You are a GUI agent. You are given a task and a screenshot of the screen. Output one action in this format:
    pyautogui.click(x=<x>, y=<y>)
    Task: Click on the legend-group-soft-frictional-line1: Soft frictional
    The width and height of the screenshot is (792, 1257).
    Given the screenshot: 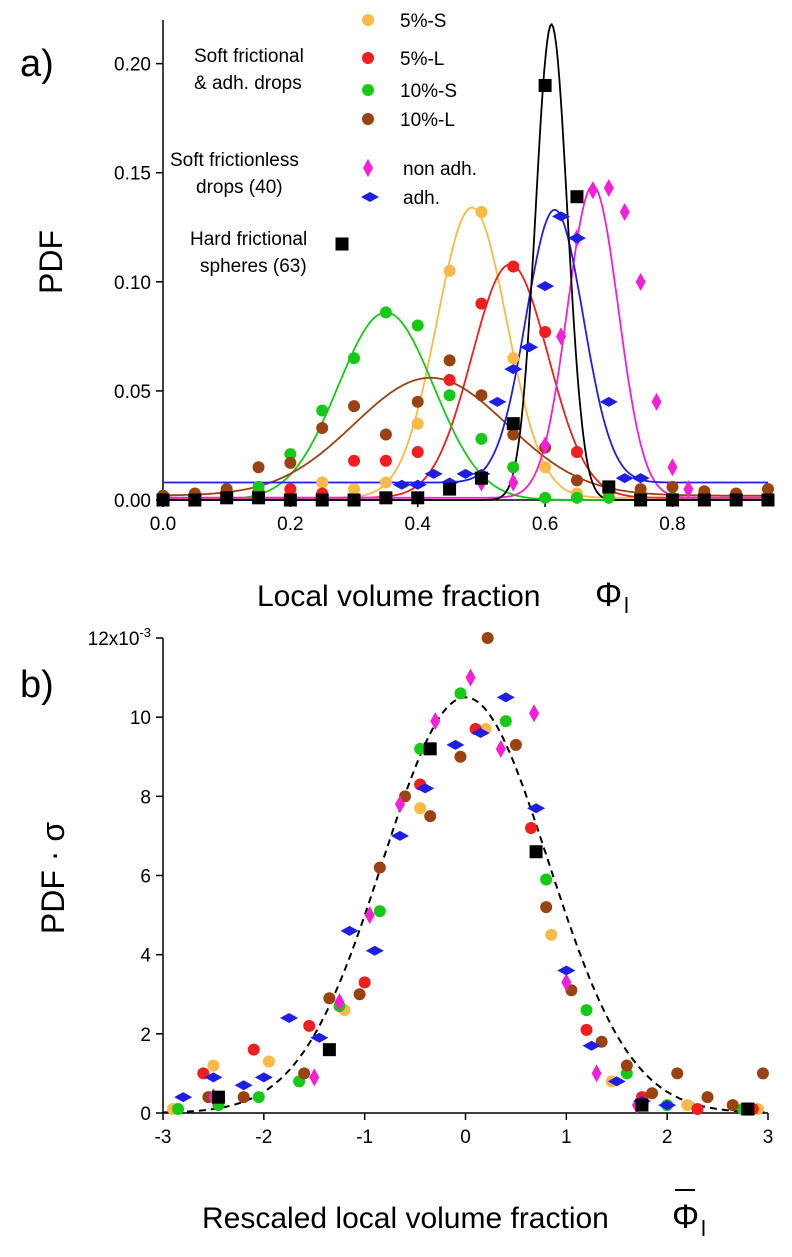 What is the action you would take?
    pyautogui.click(x=249, y=56)
    